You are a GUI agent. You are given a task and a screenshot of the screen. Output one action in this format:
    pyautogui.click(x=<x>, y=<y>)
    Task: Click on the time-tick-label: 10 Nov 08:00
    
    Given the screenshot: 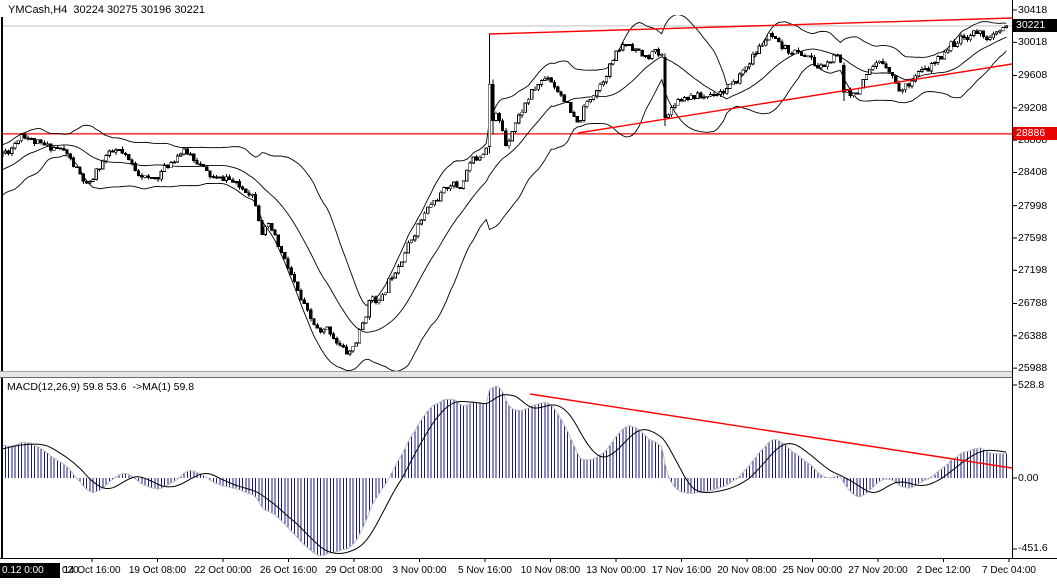 What is the action you would take?
    pyautogui.click(x=550, y=570)
    